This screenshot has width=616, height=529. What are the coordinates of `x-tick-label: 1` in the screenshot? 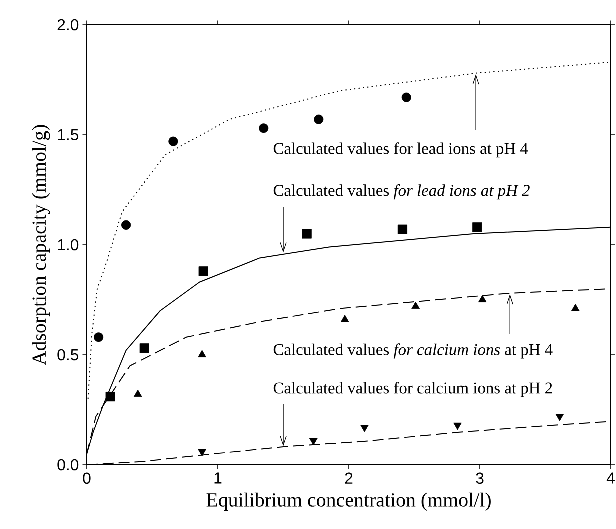 It's located at (218, 478).